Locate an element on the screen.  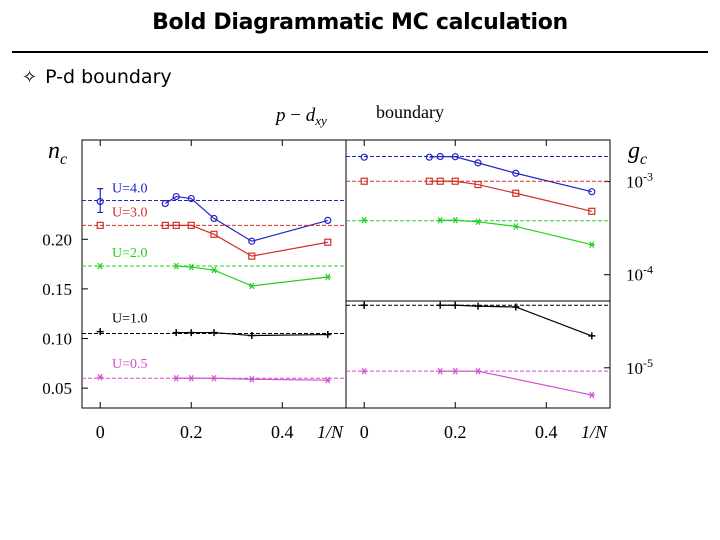
bullet-heading: ✧ P-d boundary is located at coordinates (97, 77).